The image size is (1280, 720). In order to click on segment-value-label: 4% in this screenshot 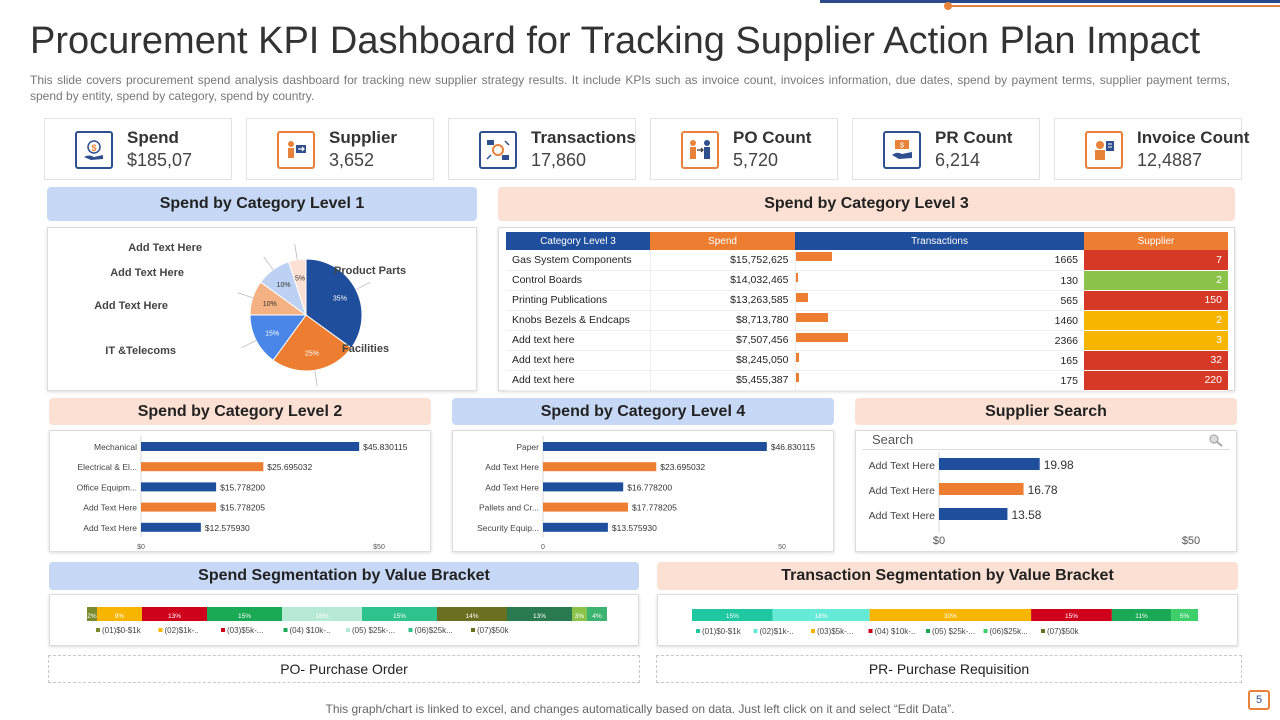, I will do `click(597, 616)`.